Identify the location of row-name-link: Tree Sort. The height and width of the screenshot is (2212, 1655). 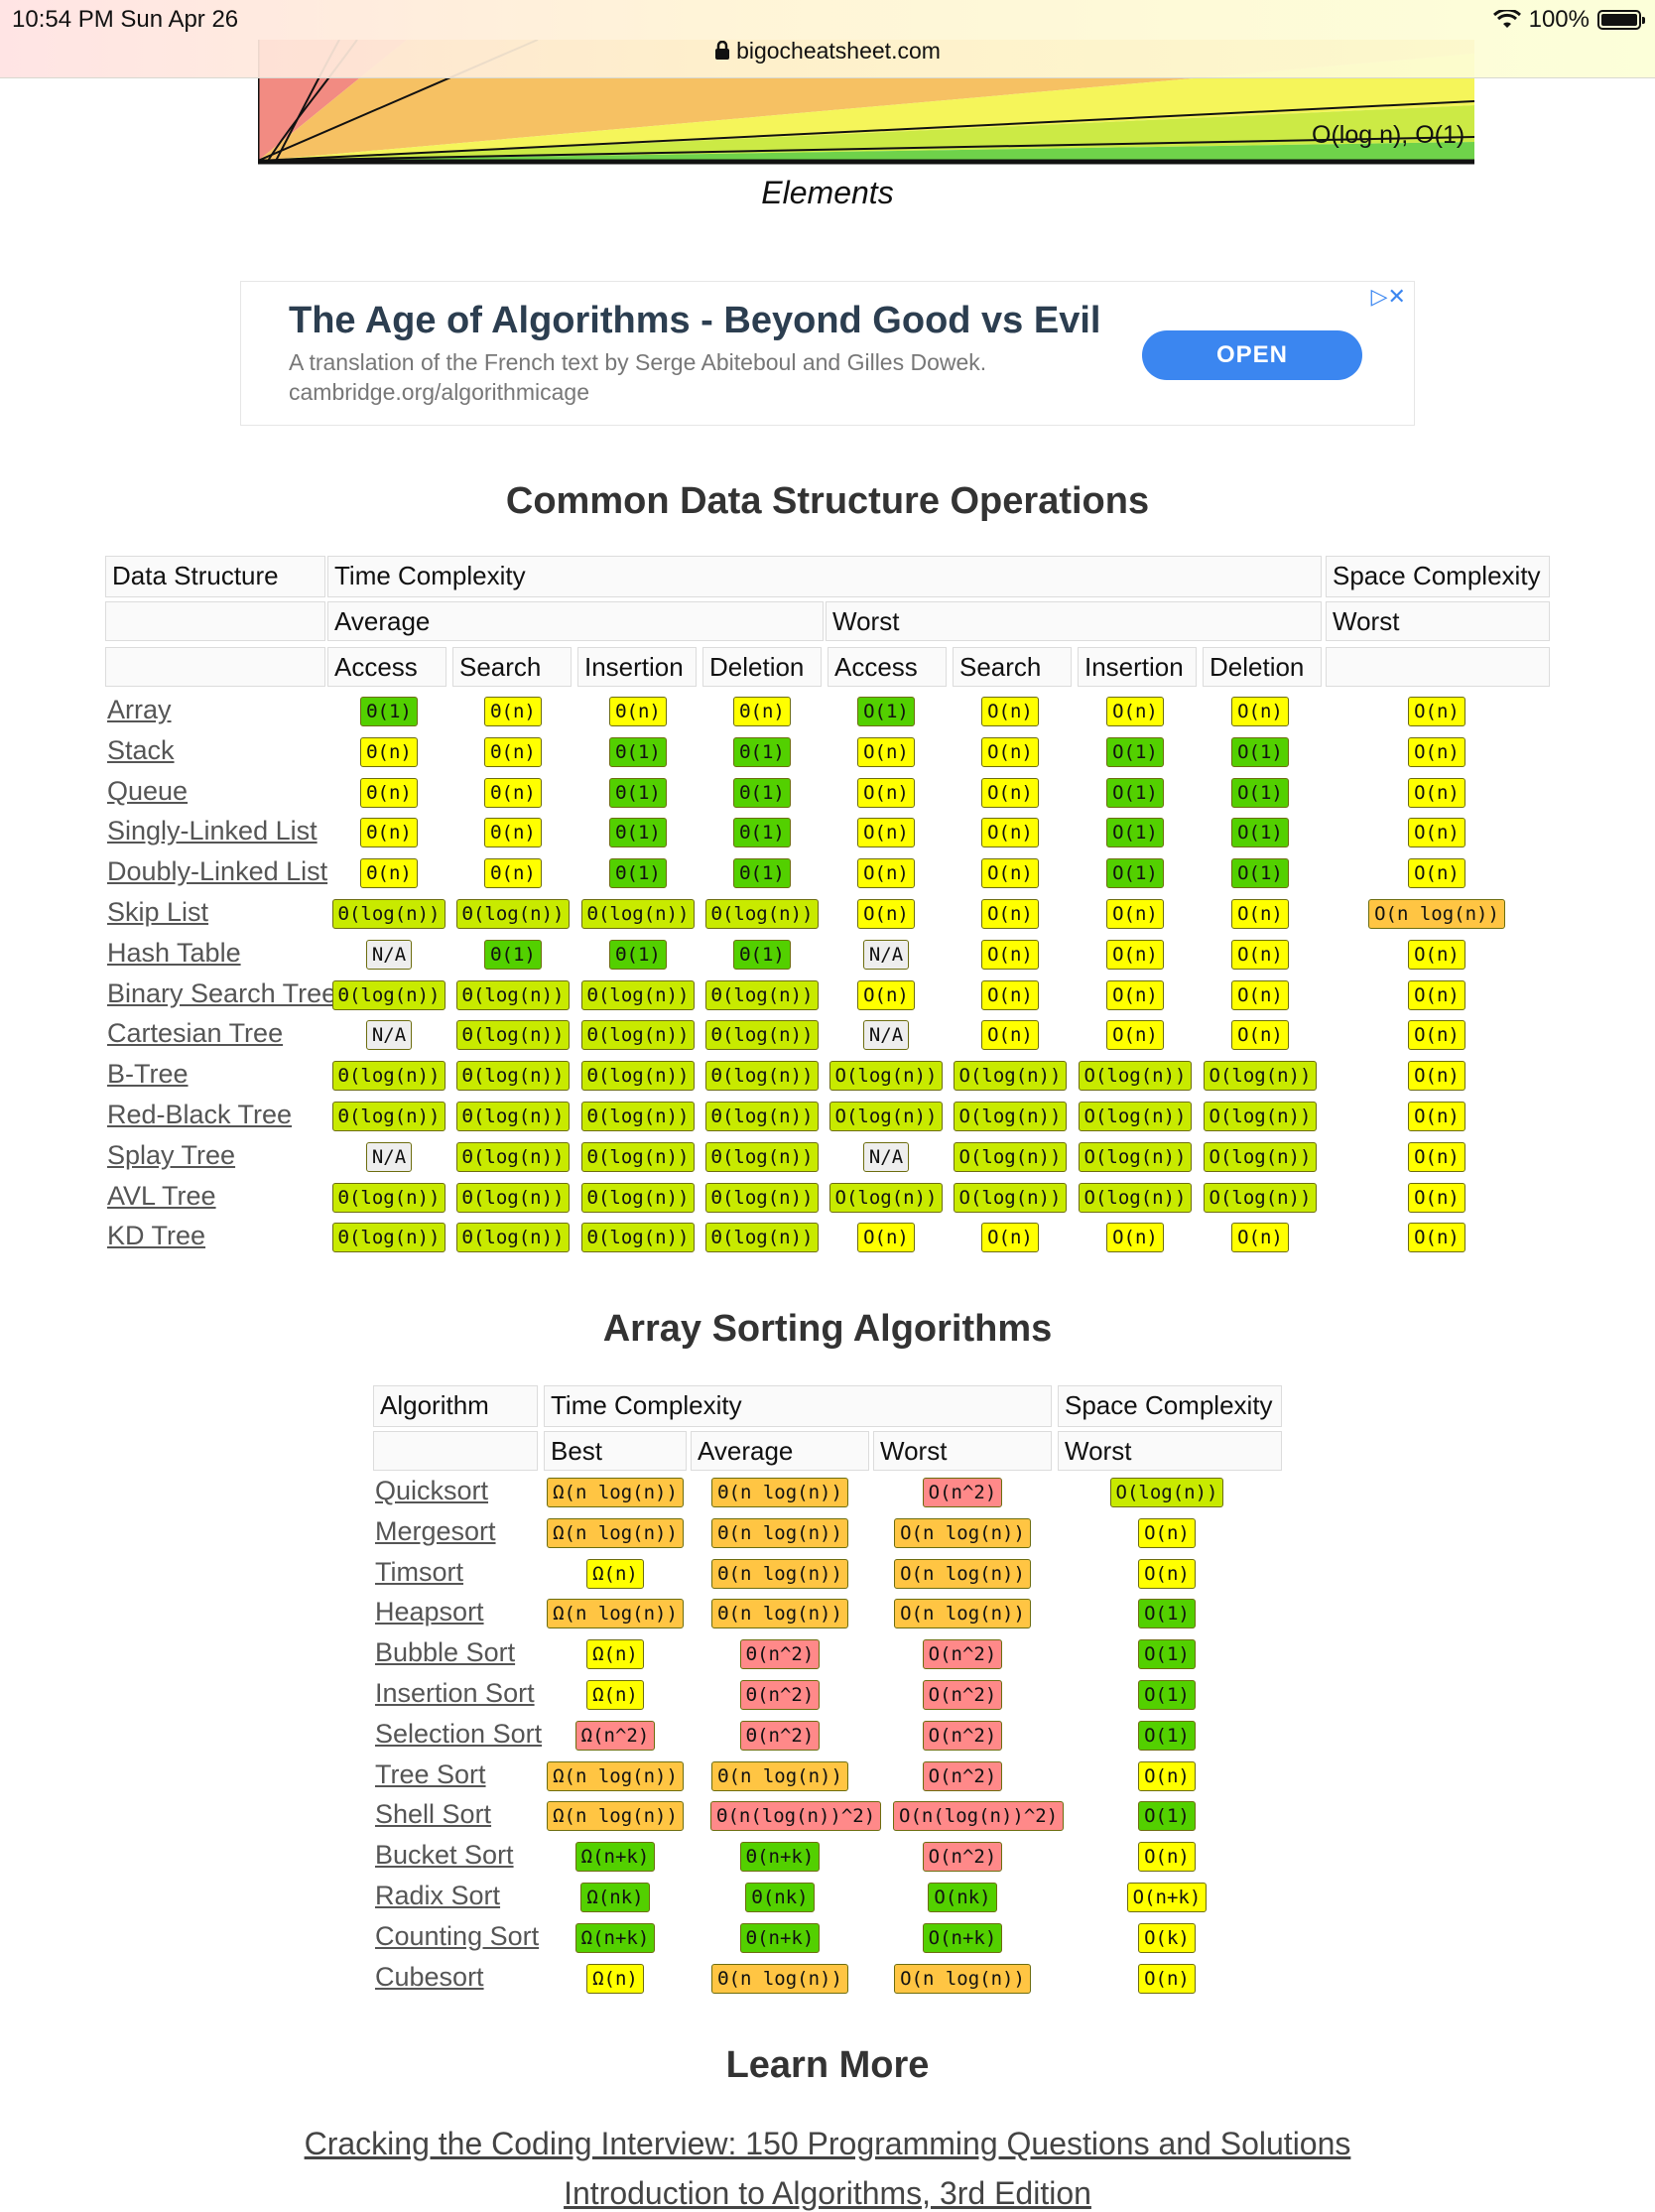
(430, 1773).